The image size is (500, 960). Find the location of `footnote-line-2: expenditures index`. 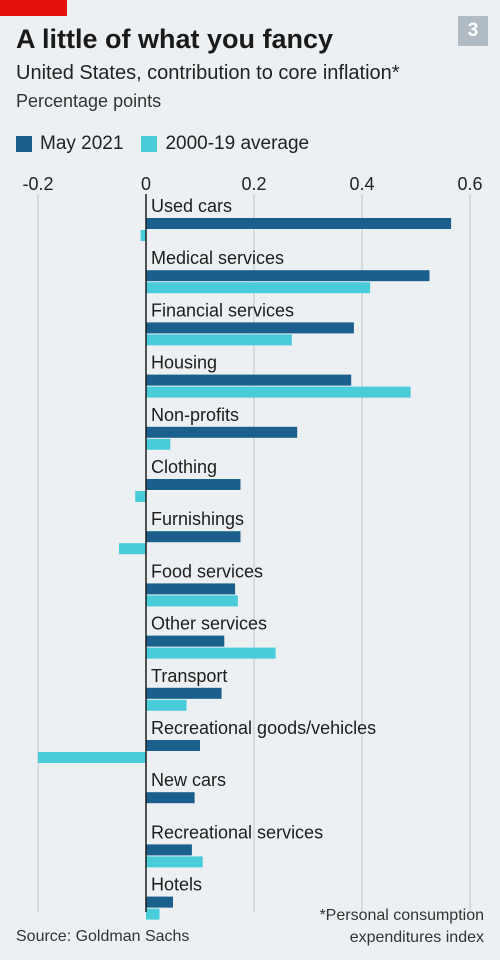

footnote-line-2: expenditures index is located at coordinates (416, 937).